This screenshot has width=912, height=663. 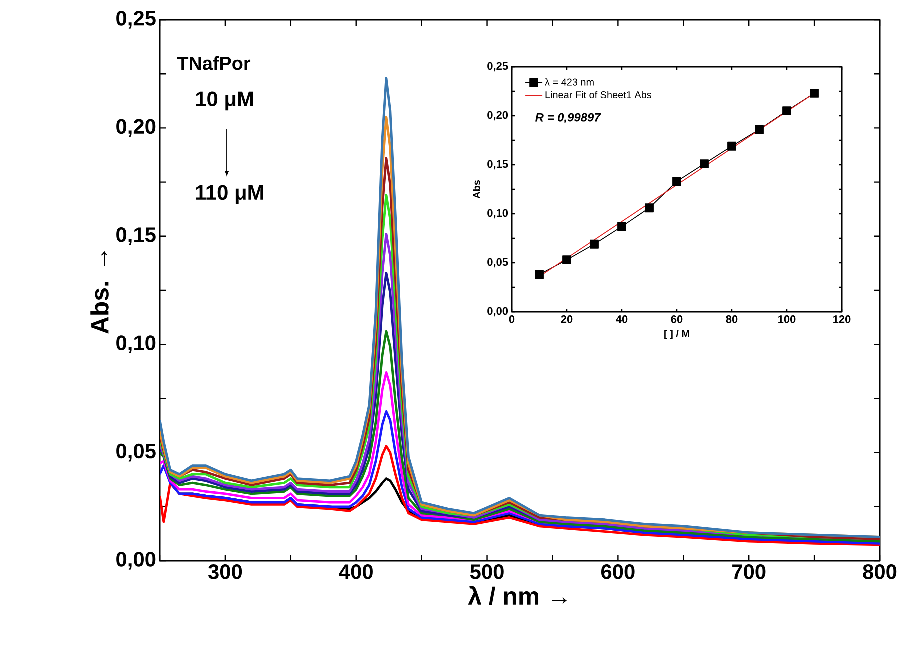 What do you see at coordinates (787, 320) in the screenshot?
I see `x-tick-label: 100` at bounding box center [787, 320].